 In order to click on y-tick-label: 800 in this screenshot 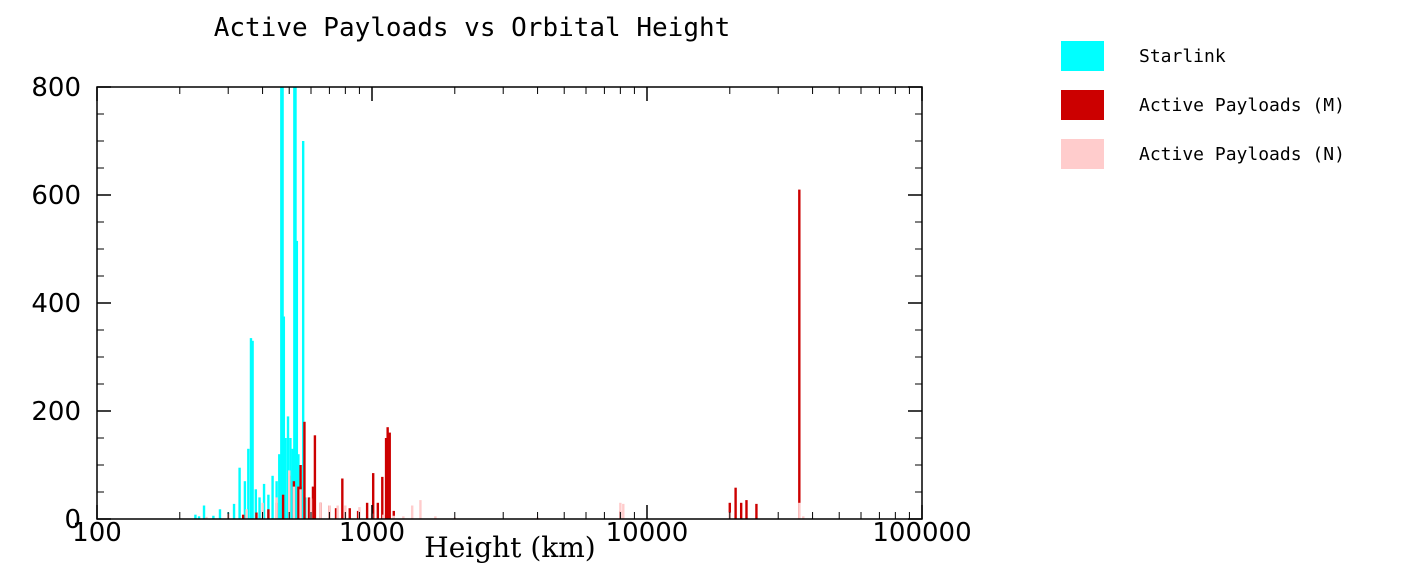, I will do `click(56, 88)`.